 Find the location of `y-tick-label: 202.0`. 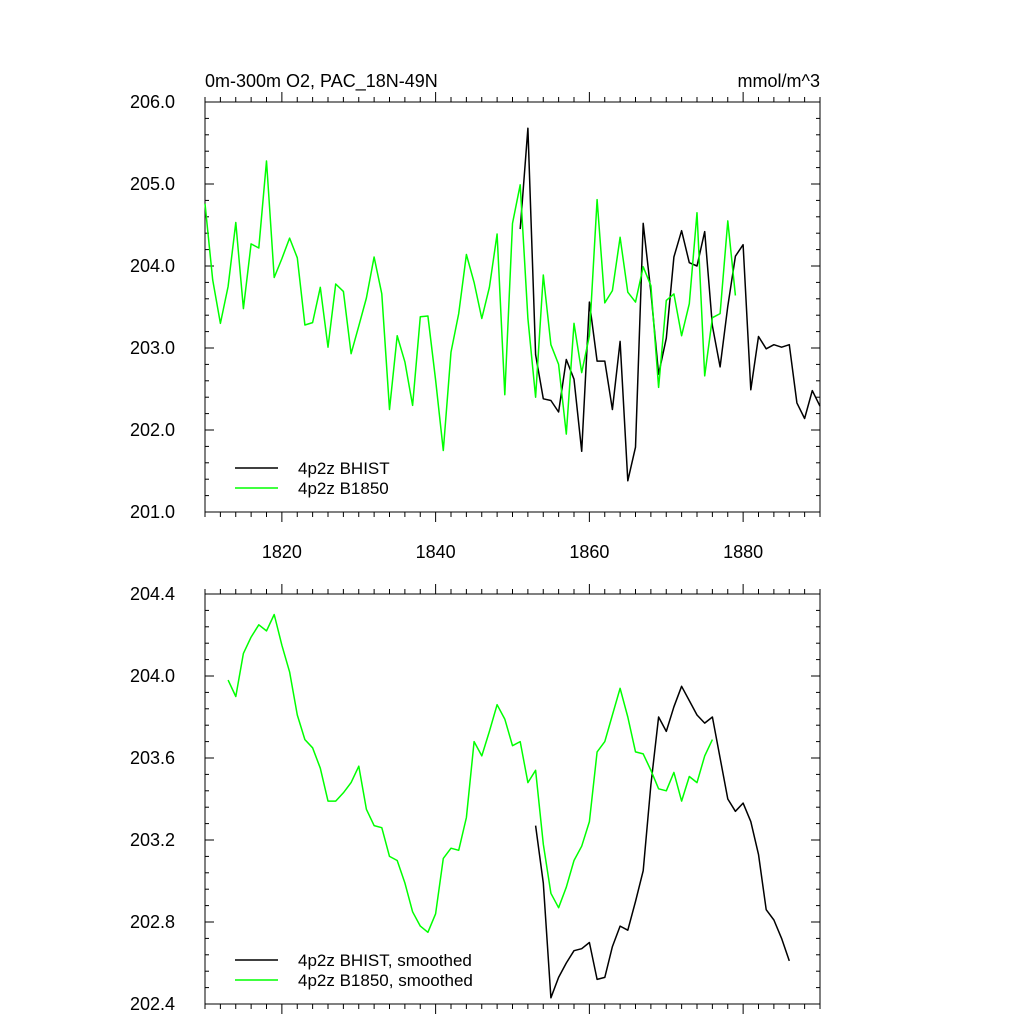

y-tick-label: 202.0 is located at coordinates (152, 430).